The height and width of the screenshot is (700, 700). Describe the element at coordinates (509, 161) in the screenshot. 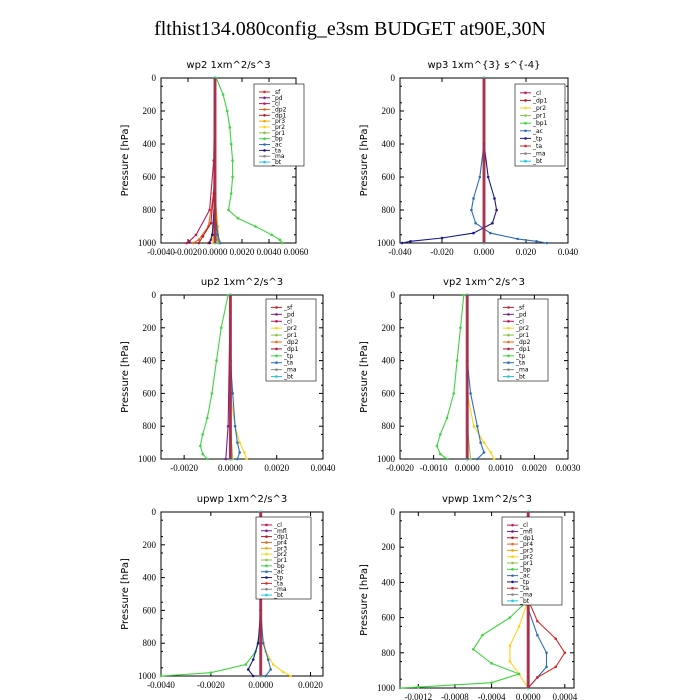

I see `series-line-ac` at that location.